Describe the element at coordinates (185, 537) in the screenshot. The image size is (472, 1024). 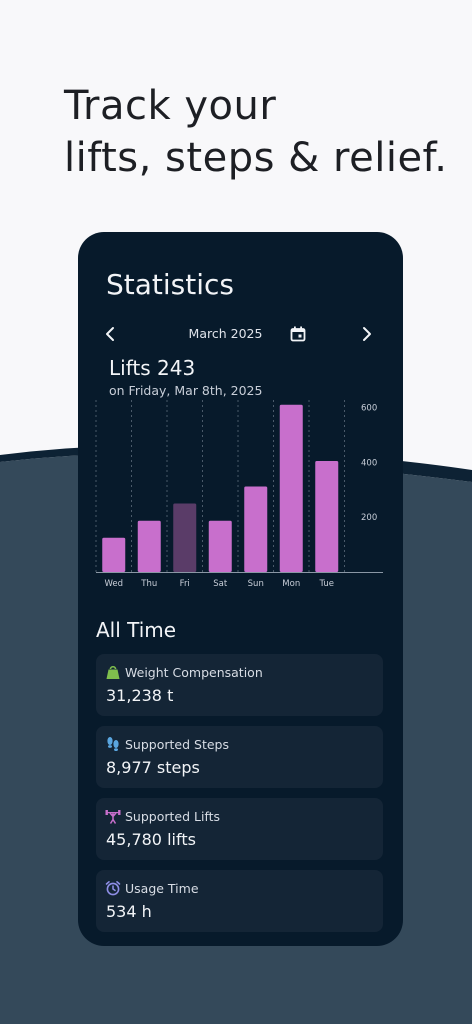
I see `chart-bar-fri` at that location.